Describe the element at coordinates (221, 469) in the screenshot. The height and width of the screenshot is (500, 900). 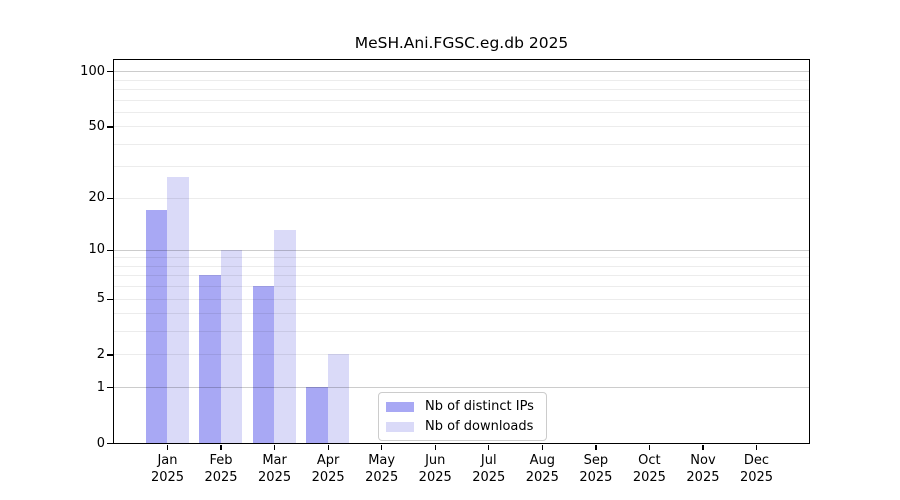
I see `xtick-label-feb: Feb 2025` at that location.